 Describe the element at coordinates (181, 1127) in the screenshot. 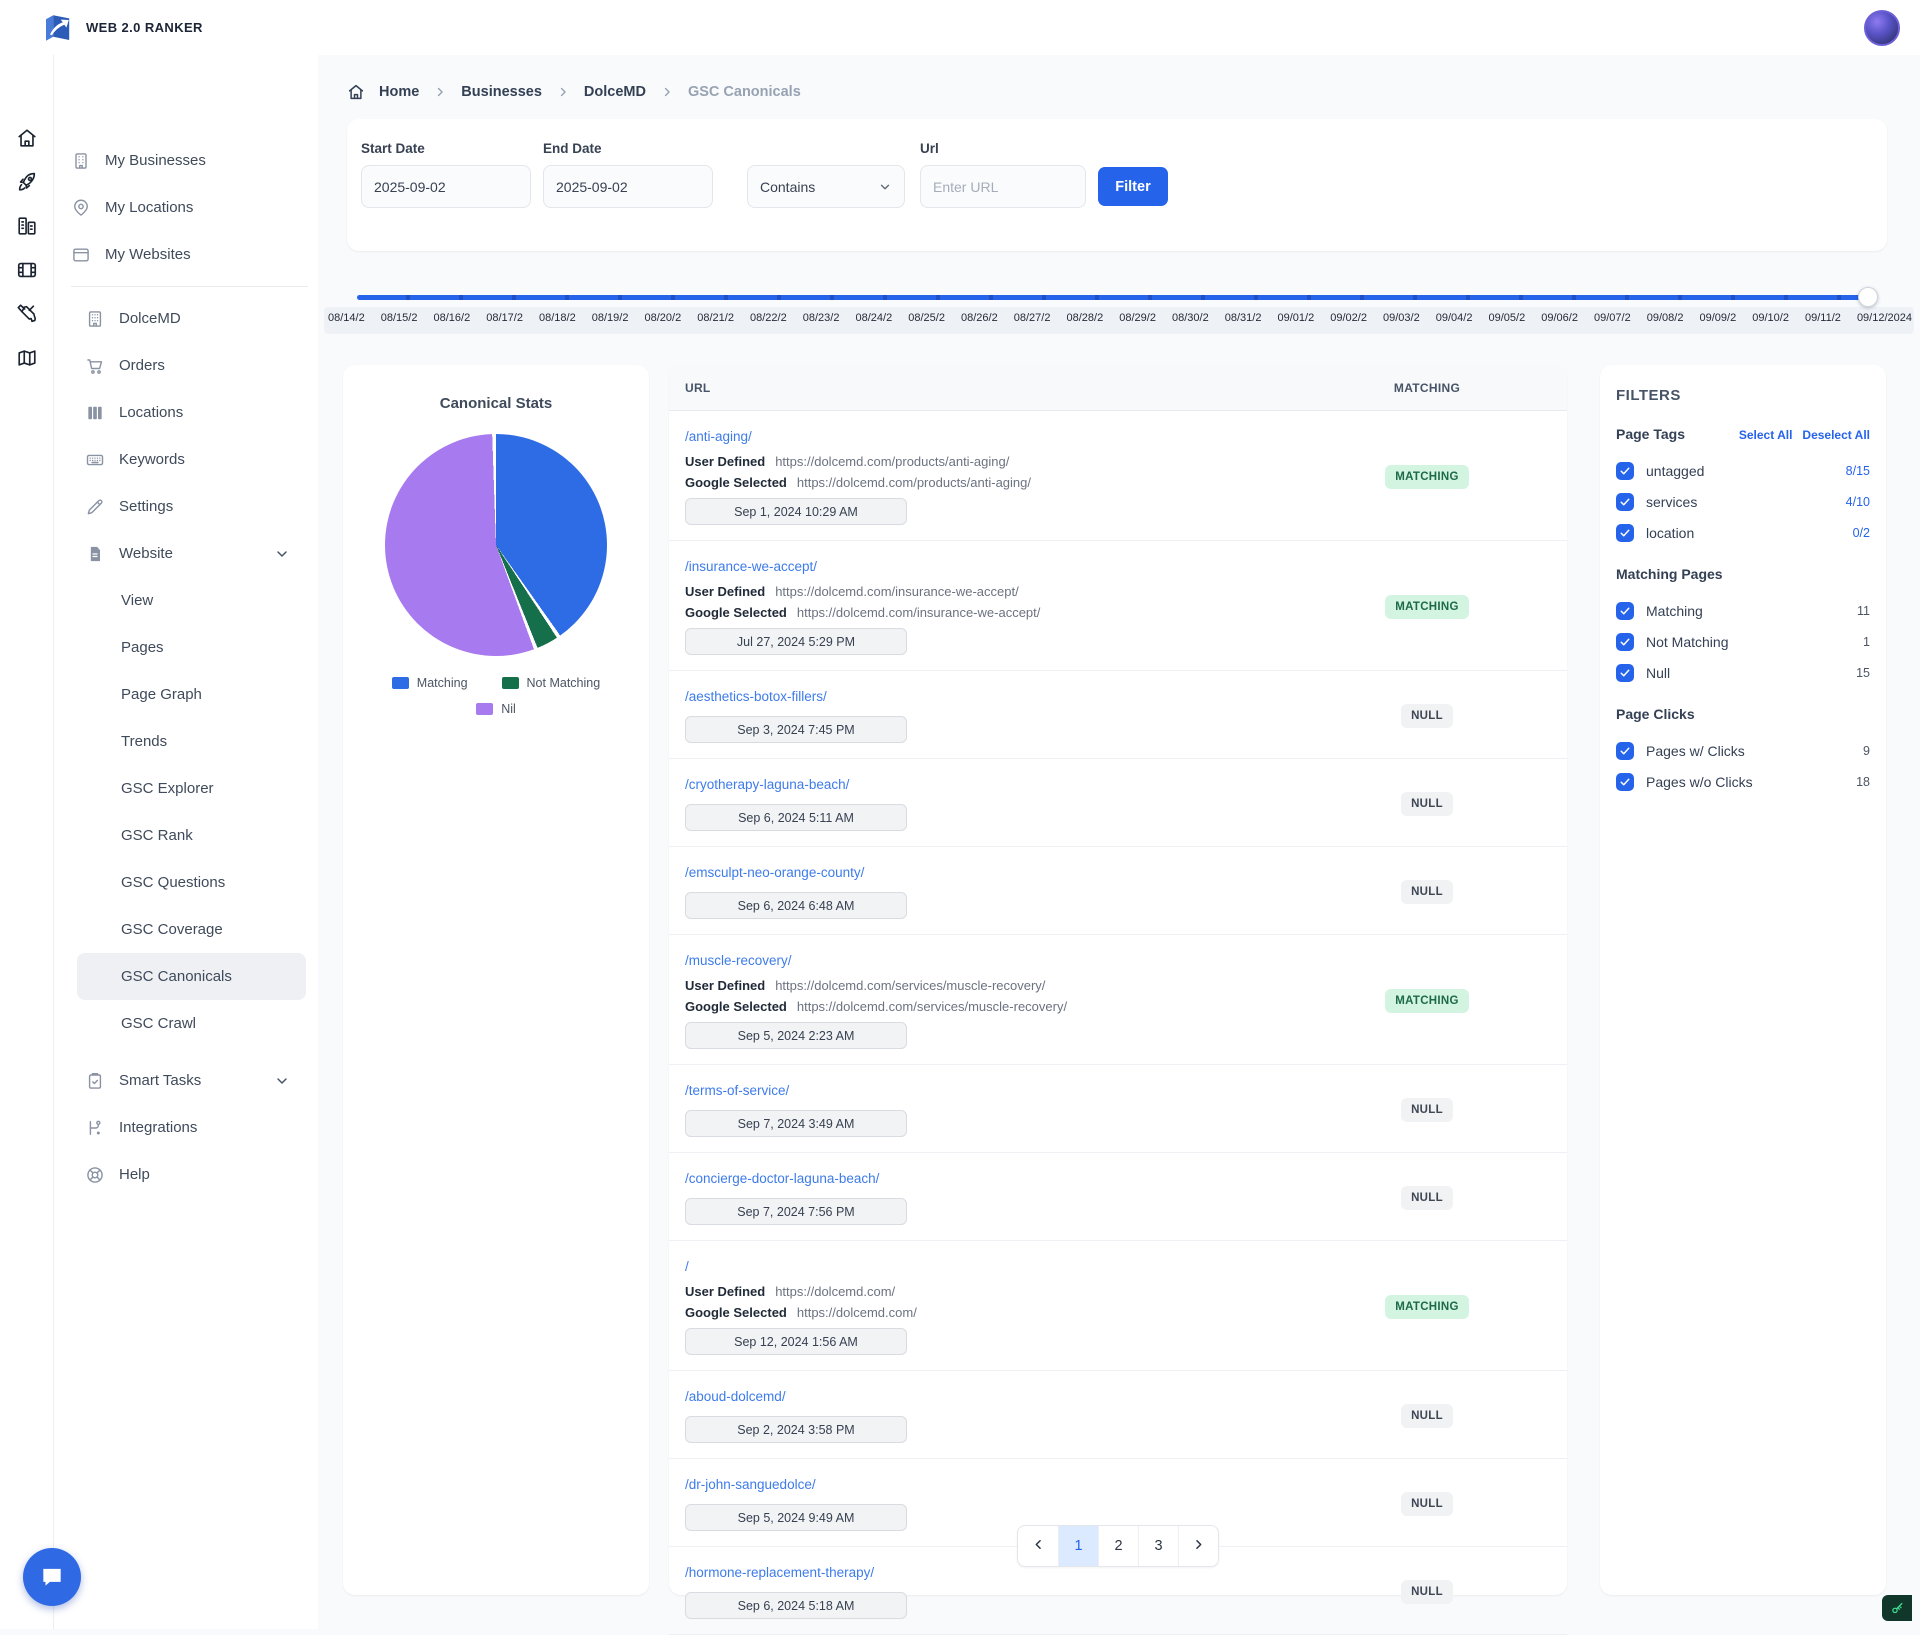

I see `sidebar-item-integrations: Integrations` at that location.